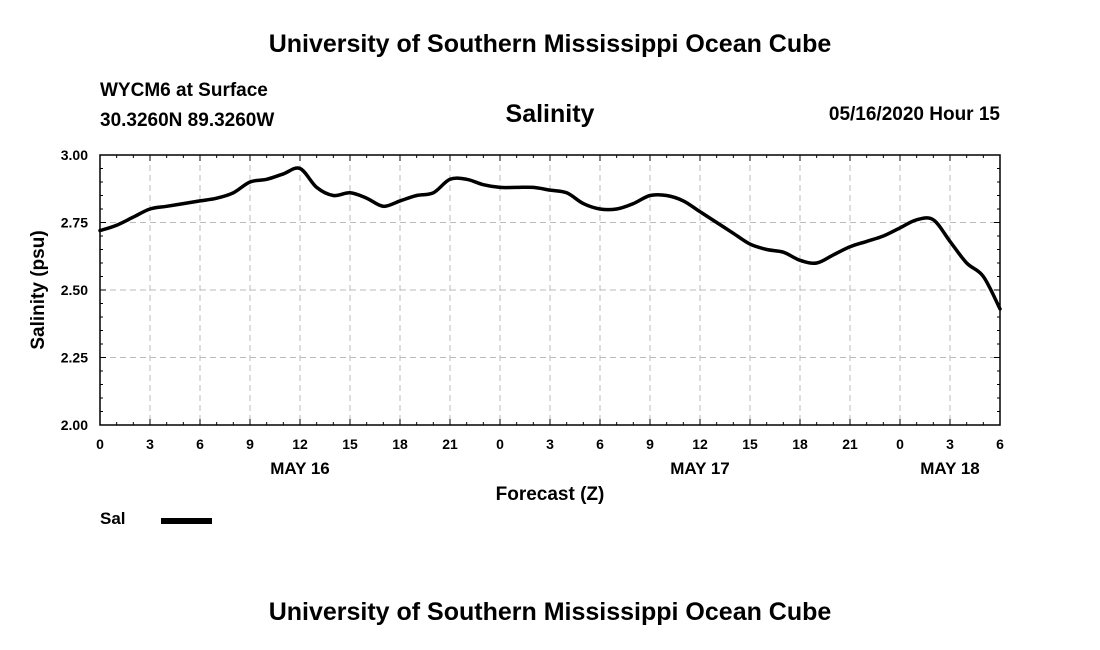 The width and height of the screenshot is (1100, 650). Describe the element at coordinates (187, 106) in the screenshot. I see `station-info: WYCM6 at Surface 30.3260N 89.3260W` at that location.